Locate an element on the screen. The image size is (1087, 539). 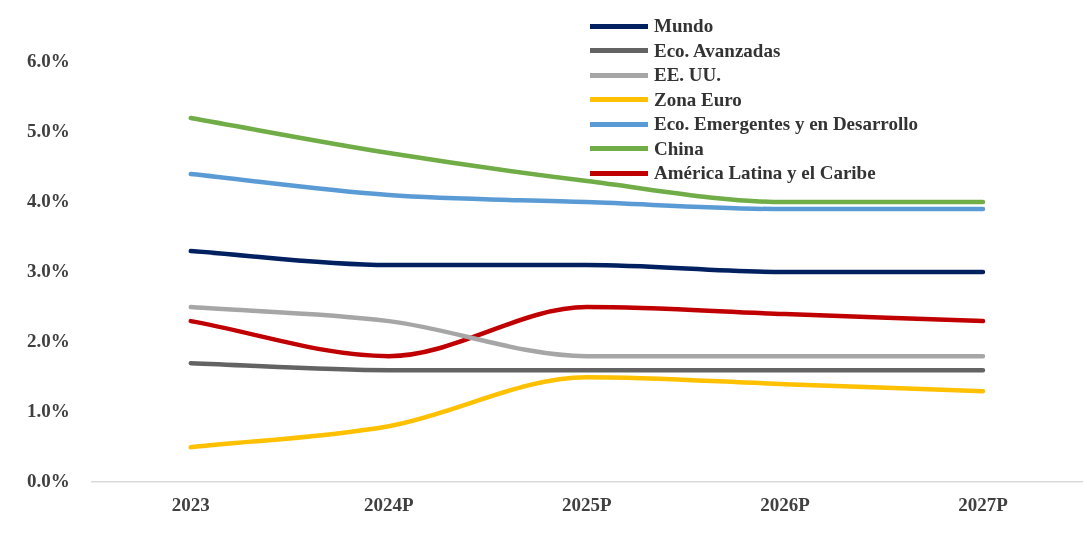
legend-label: EE. UU. is located at coordinates (688, 75).